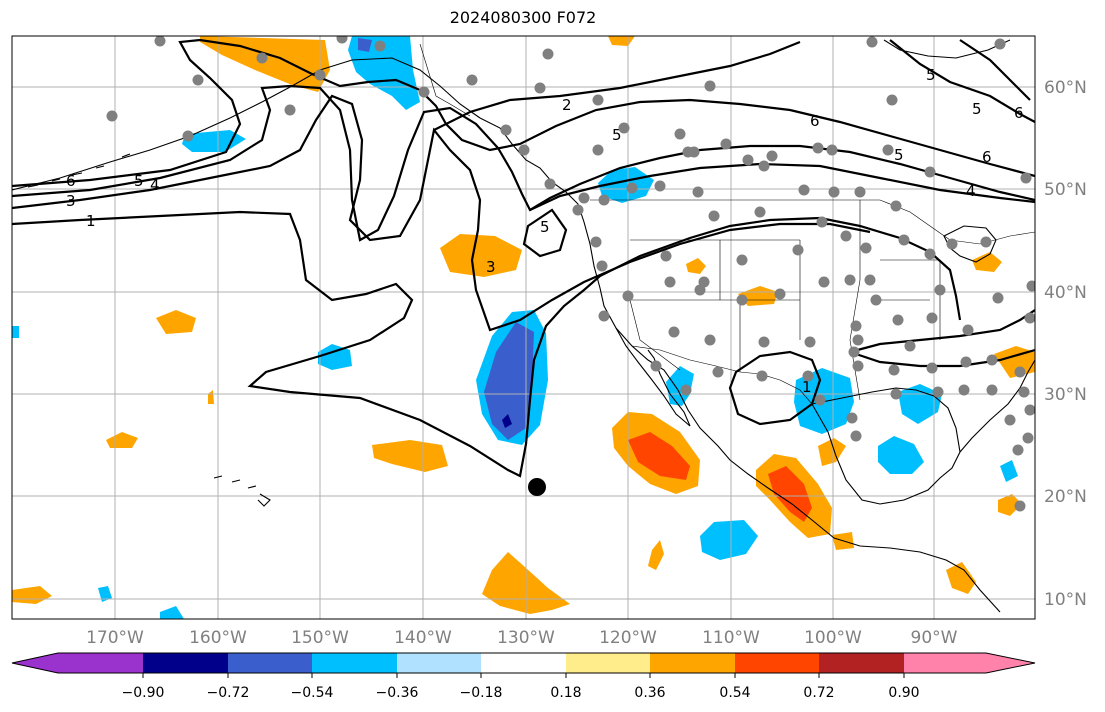 This screenshot has height=712, width=1105. I want to click on target-location-marker, so click(537, 487).